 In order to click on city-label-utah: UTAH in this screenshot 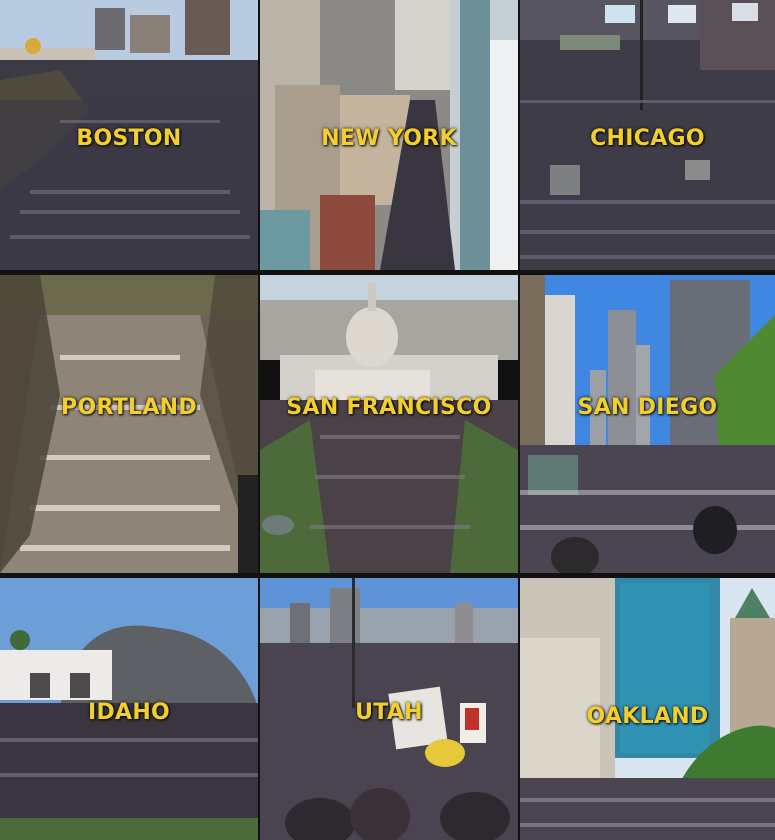, I will do `click(389, 712)`.